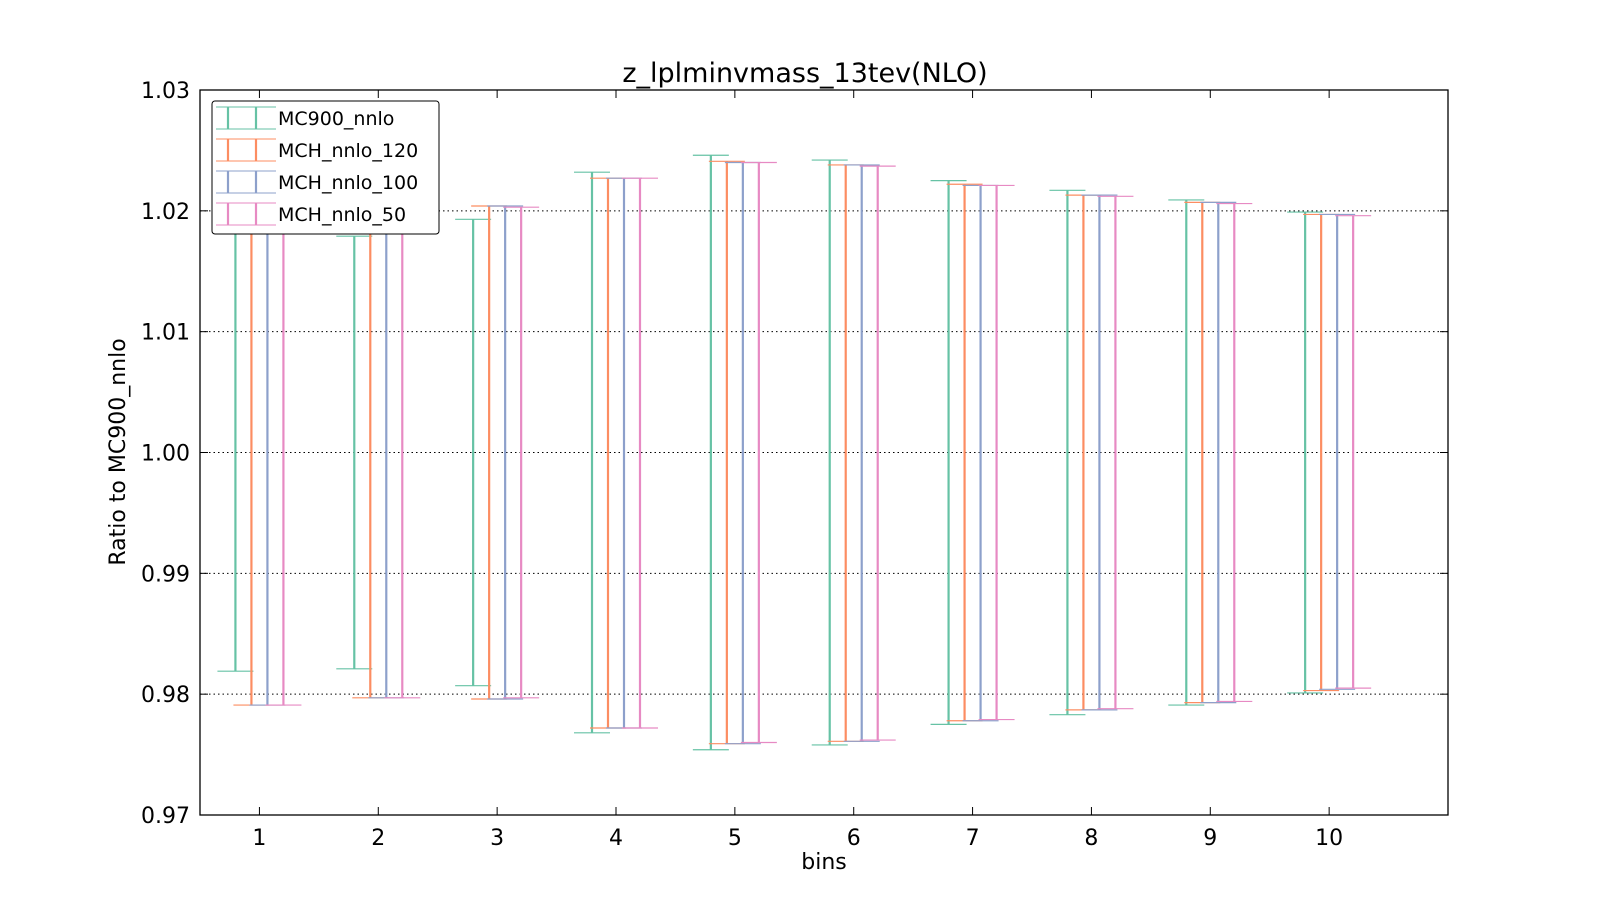  Describe the element at coordinates (348, 151) in the screenshot. I see `legend-label: MCH_nnlo_120` at that location.